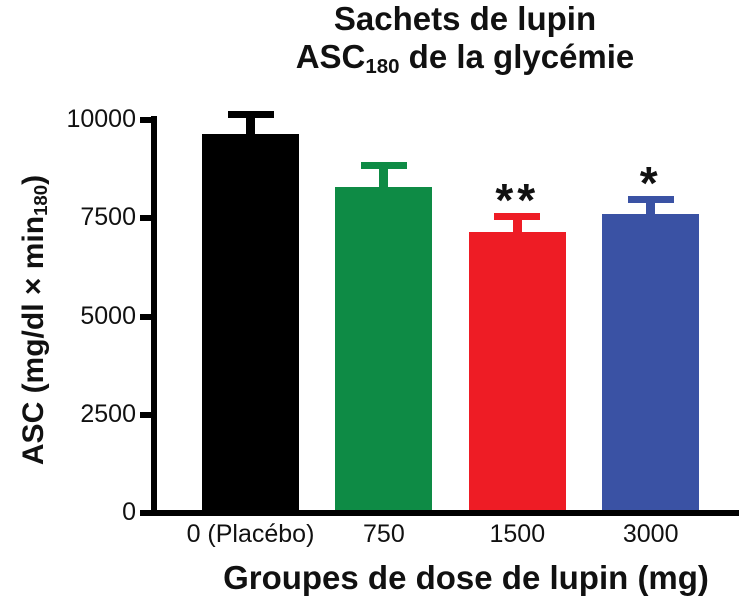  What do you see at coordinates (382, 66) in the screenshot?
I see `title-subscript: 180` at bounding box center [382, 66].